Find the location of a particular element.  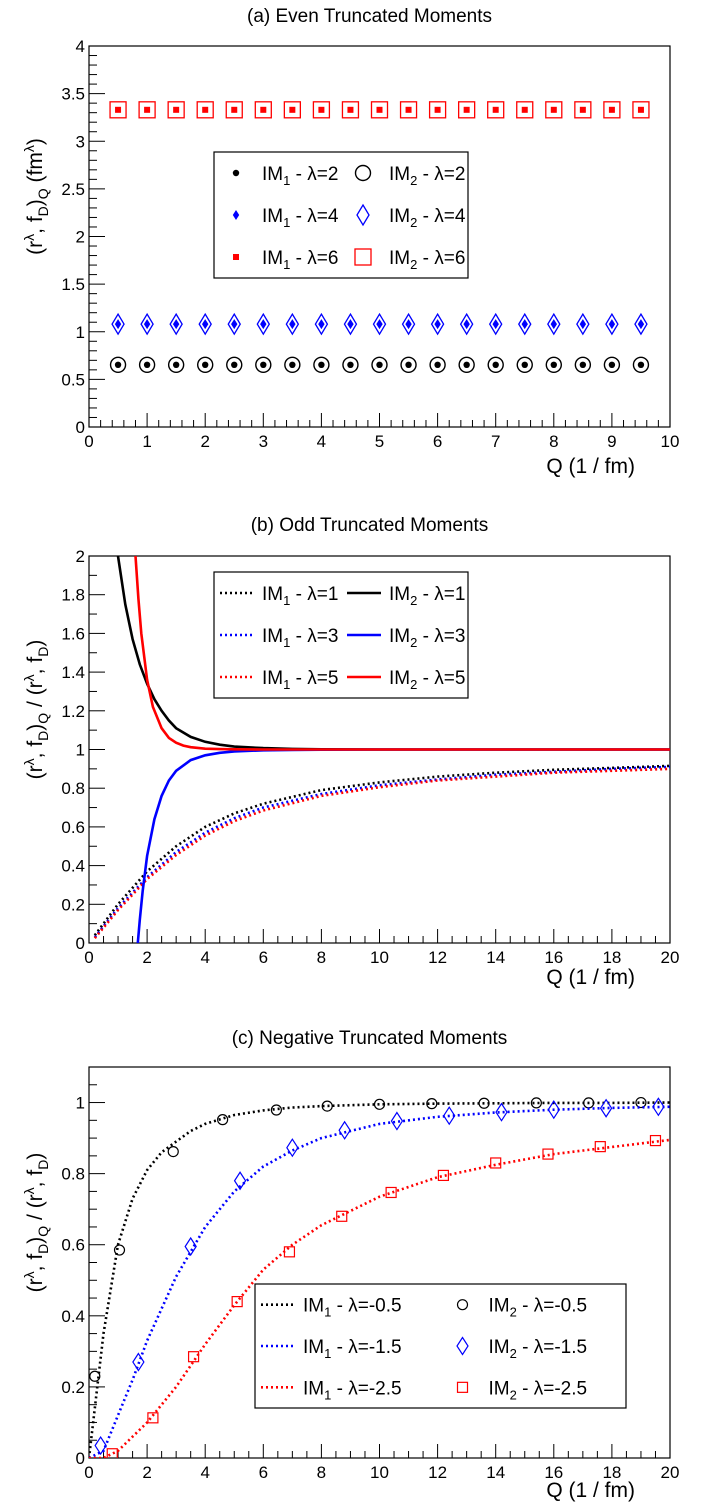

legend-item: IM1 - λ=-2.5 is located at coordinates (331, 1390).